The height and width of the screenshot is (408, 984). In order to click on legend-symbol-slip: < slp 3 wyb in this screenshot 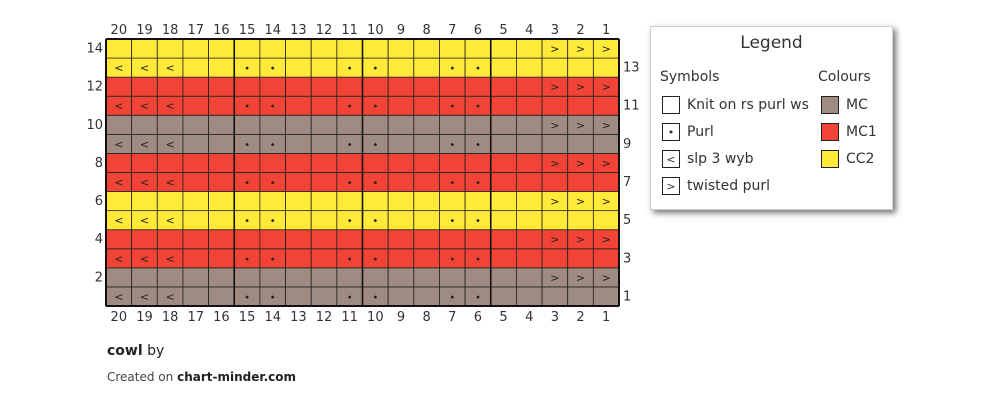, I will do `click(708, 159)`.